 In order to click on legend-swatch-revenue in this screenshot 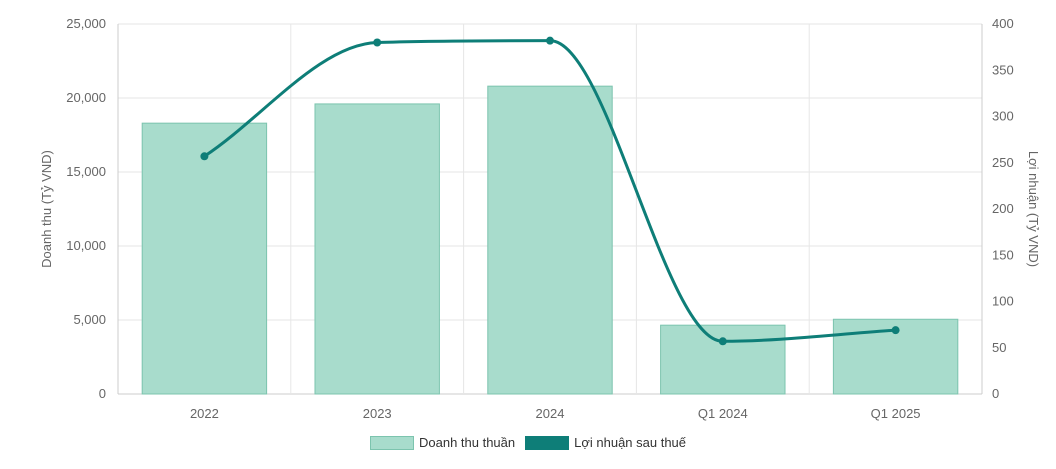, I will do `click(391, 442)`.